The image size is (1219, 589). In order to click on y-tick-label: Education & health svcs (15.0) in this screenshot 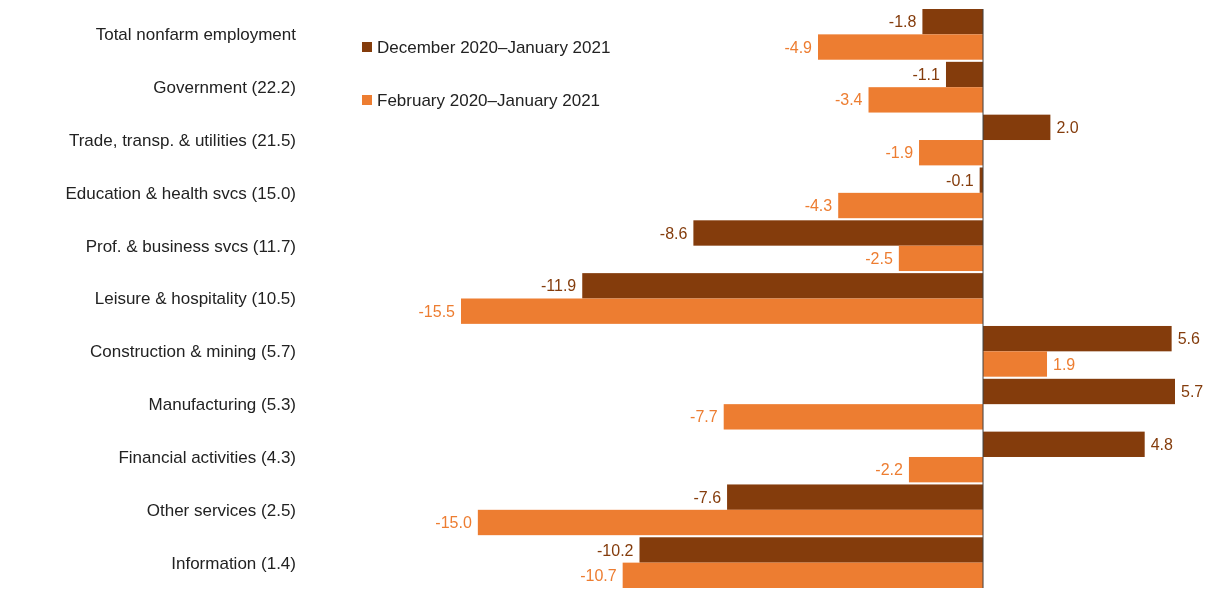, I will do `click(180, 193)`.